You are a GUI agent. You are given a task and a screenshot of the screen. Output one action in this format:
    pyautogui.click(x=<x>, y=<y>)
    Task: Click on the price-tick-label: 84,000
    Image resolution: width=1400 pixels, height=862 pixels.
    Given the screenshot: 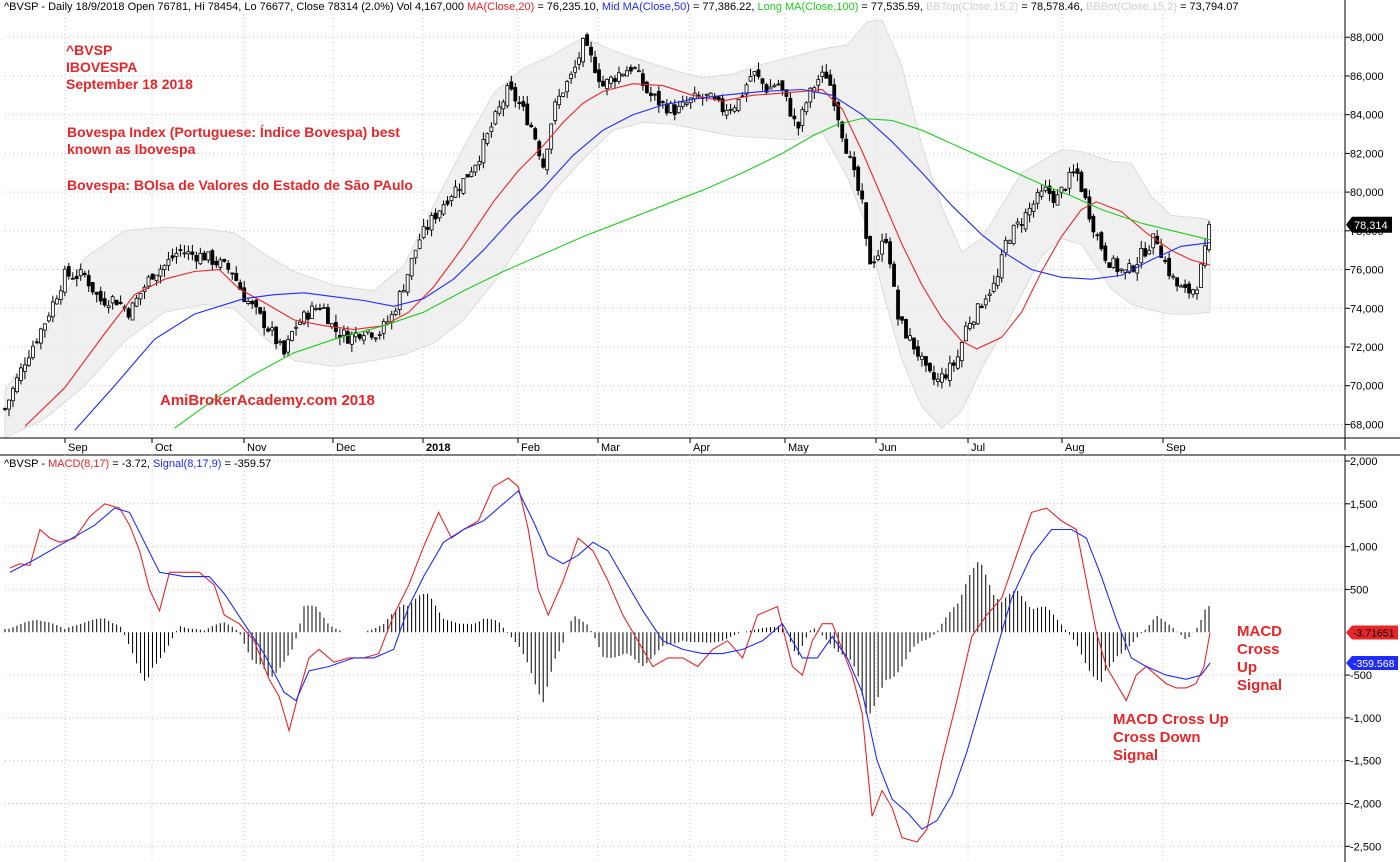 What is the action you would take?
    pyautogui.click(x=1367, y=116)
    